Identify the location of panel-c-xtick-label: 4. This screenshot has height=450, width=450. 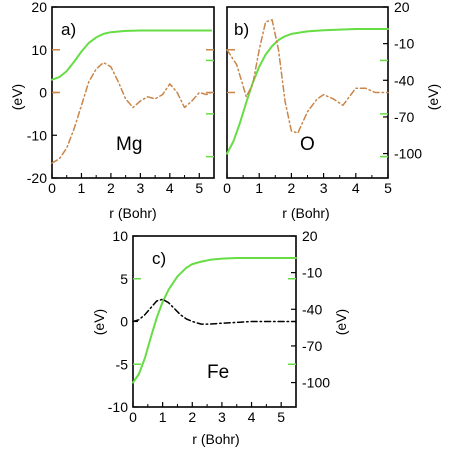
(252, 417).